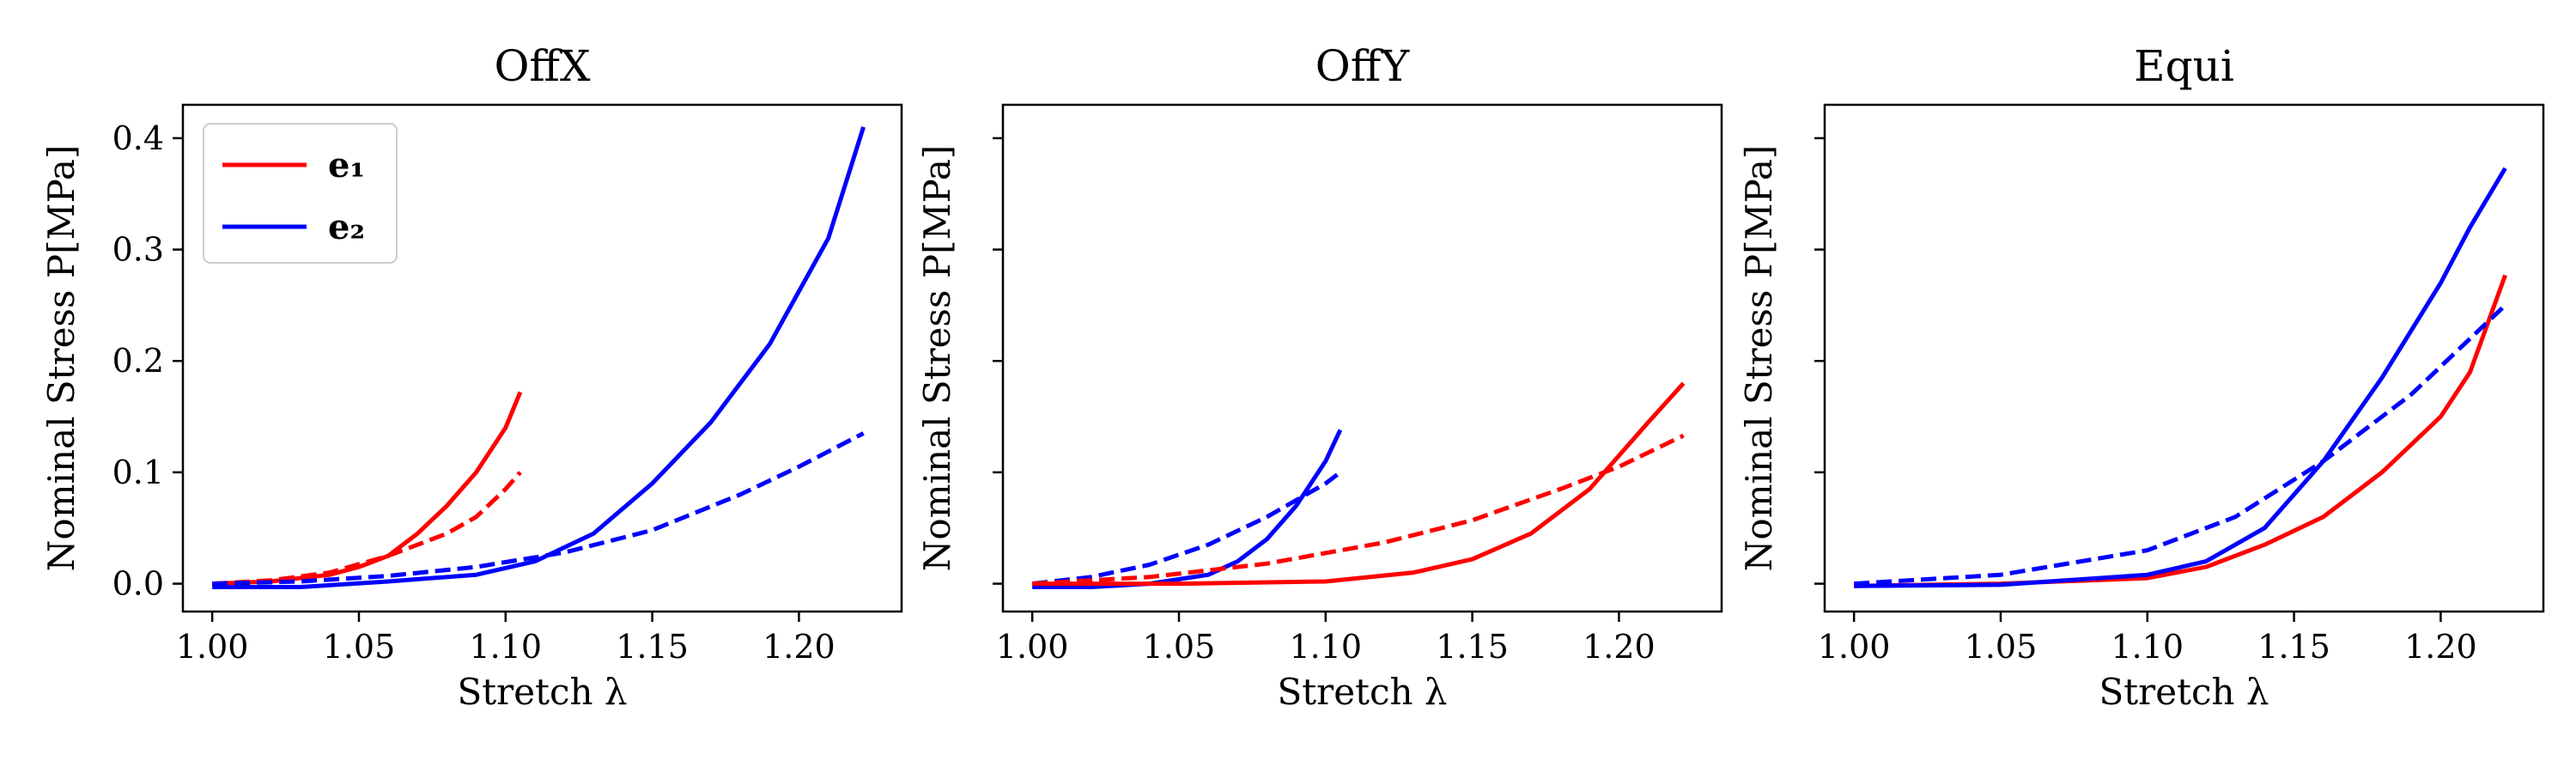 Image resolution: width=2576 pixels, height=773 pixels. I want to click on y-tick-label: 0.0, so click(138, 584).